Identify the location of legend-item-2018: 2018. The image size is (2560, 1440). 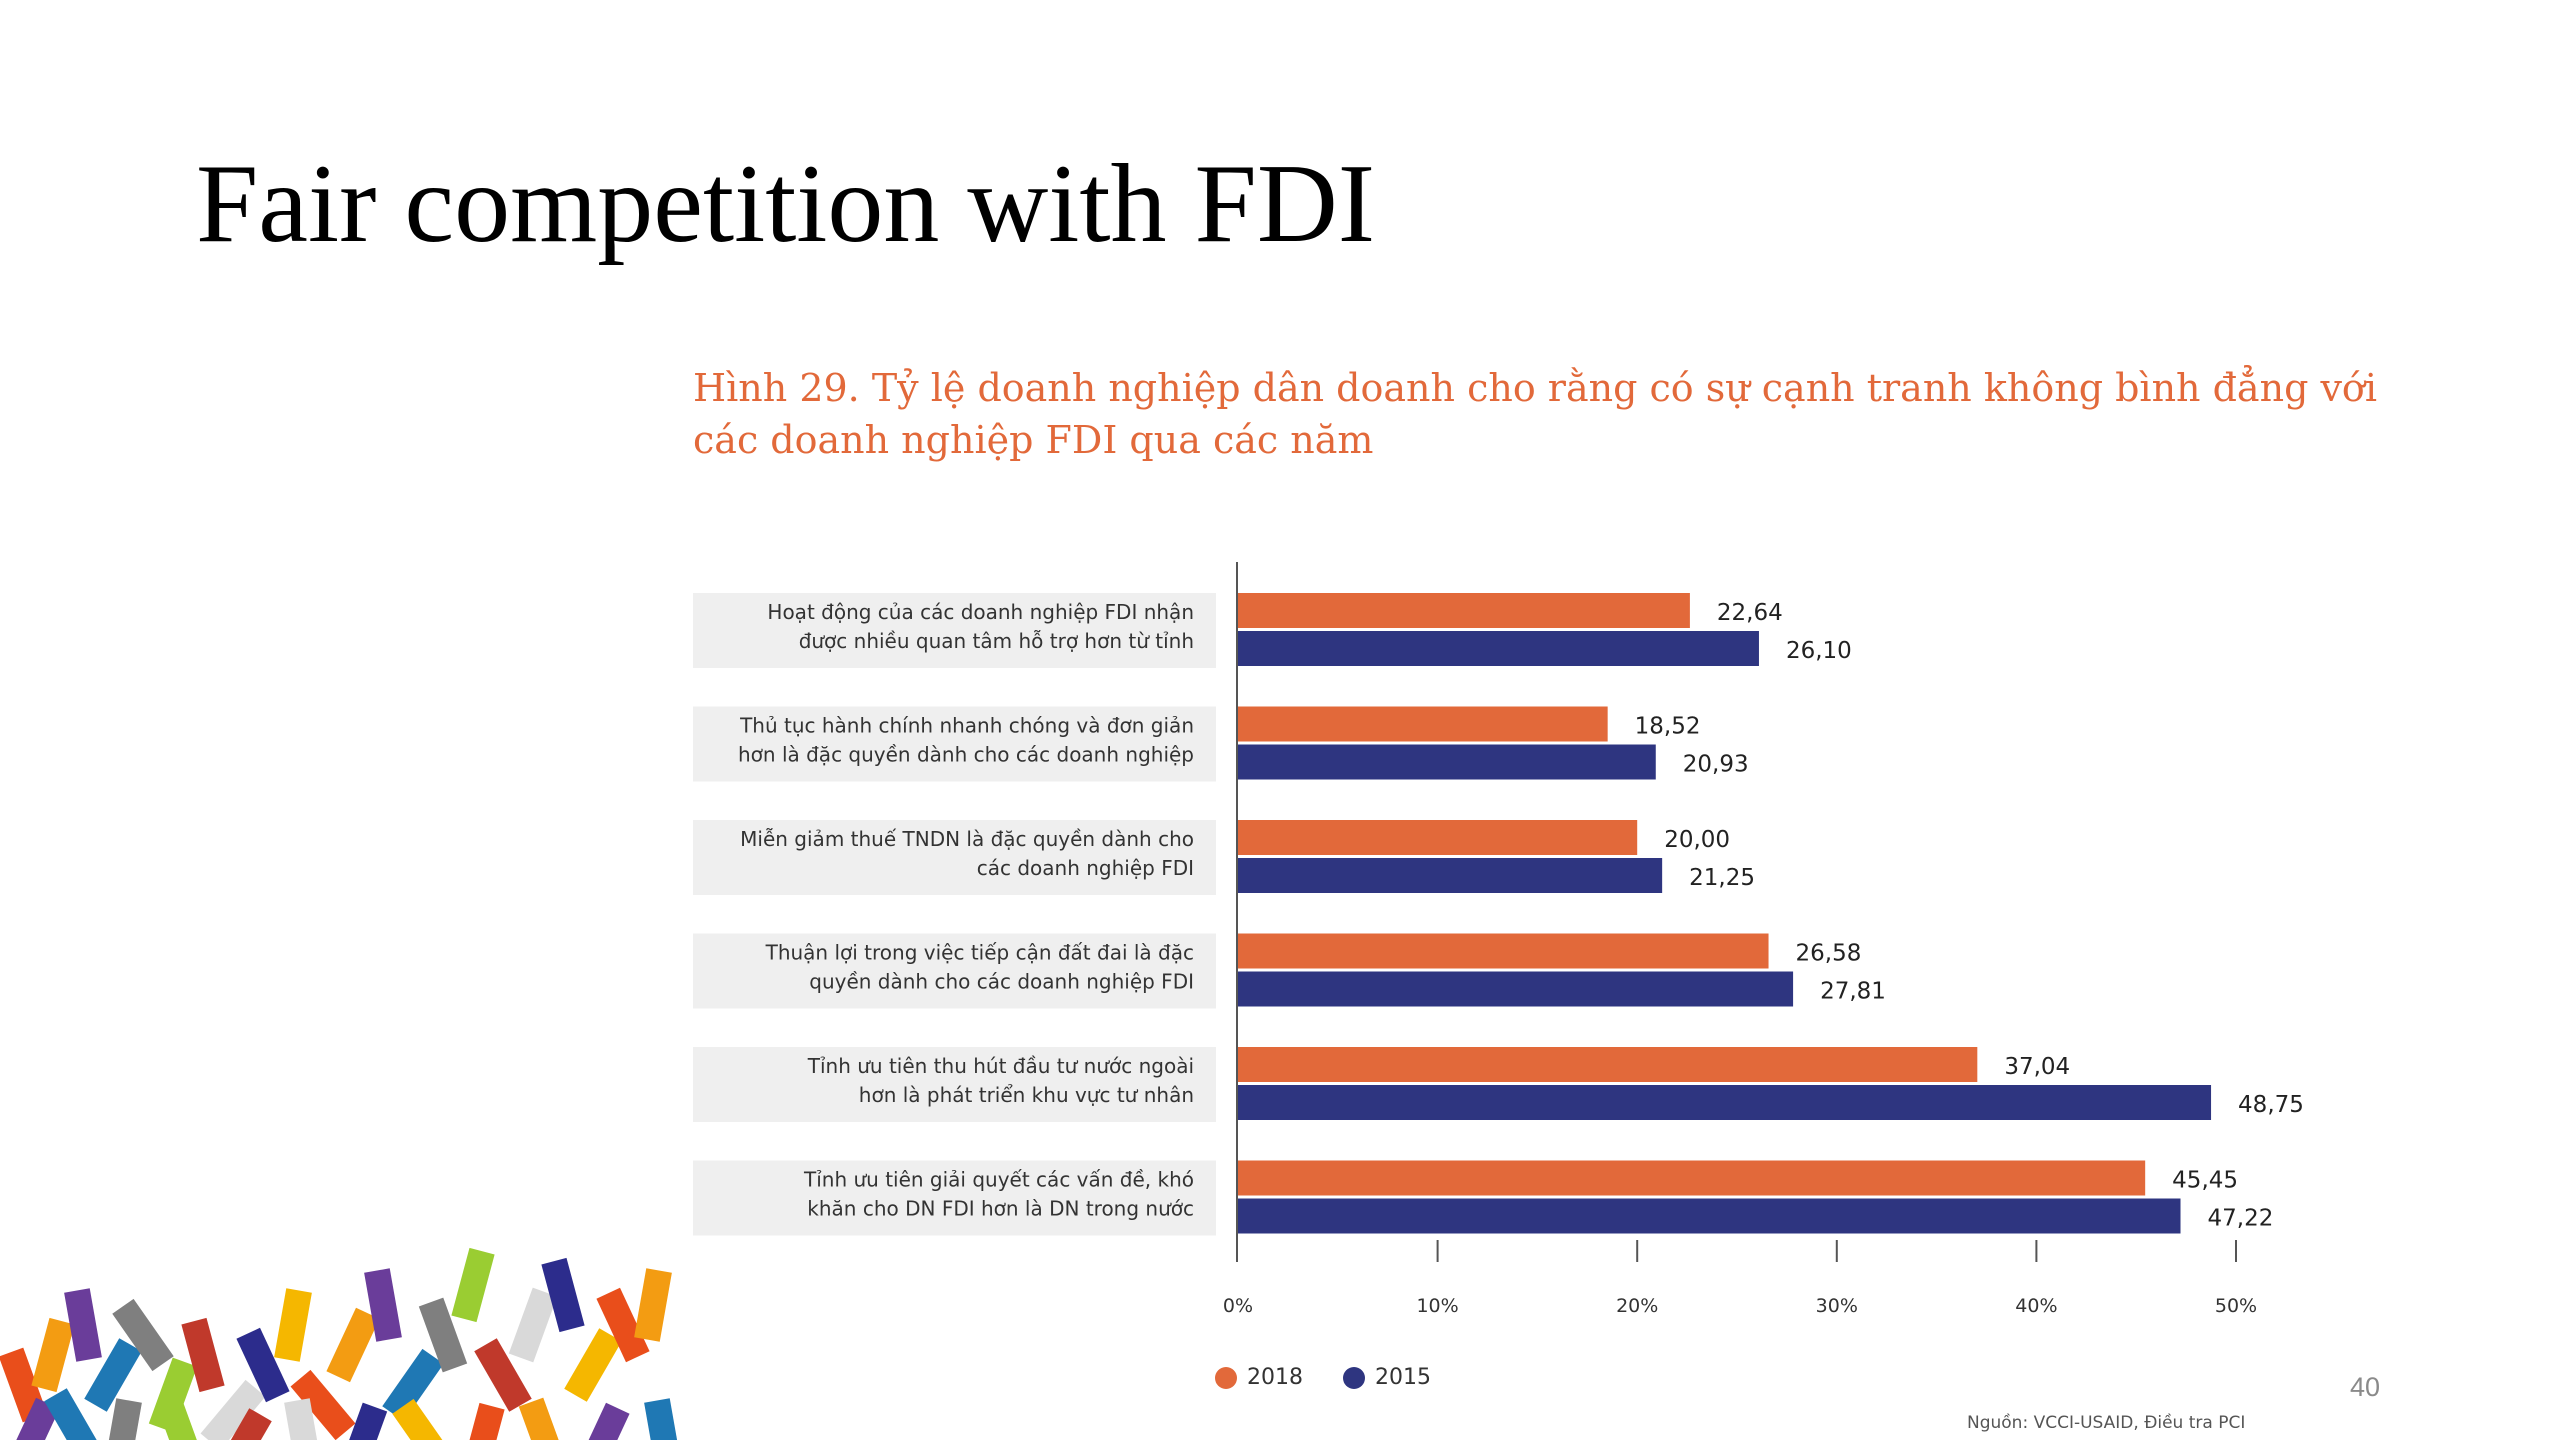
(1259, 1377).